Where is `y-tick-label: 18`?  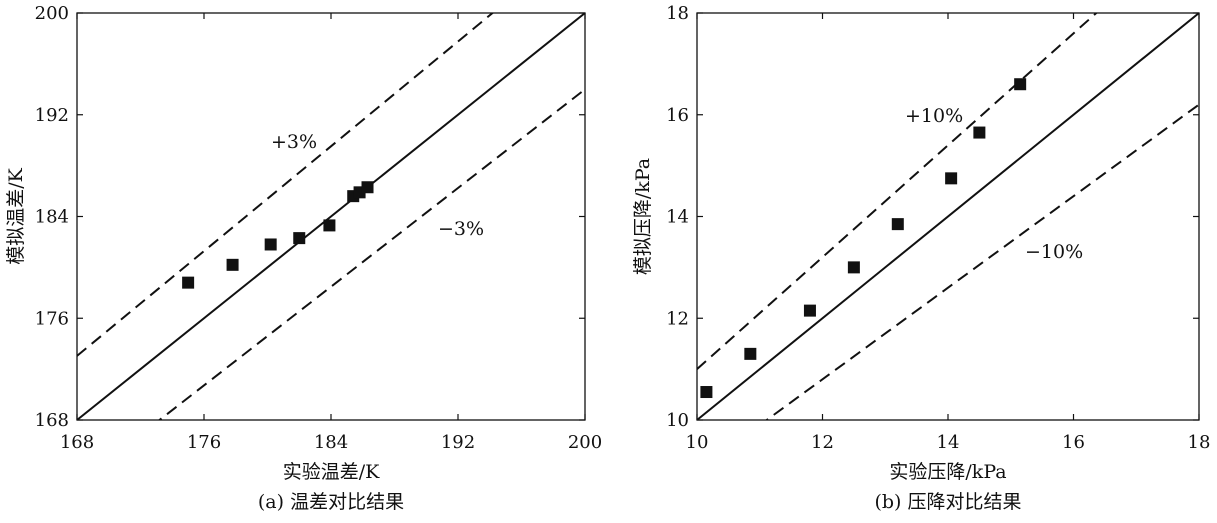
y-tick-label: 18 is located at coordinates (677, 13).